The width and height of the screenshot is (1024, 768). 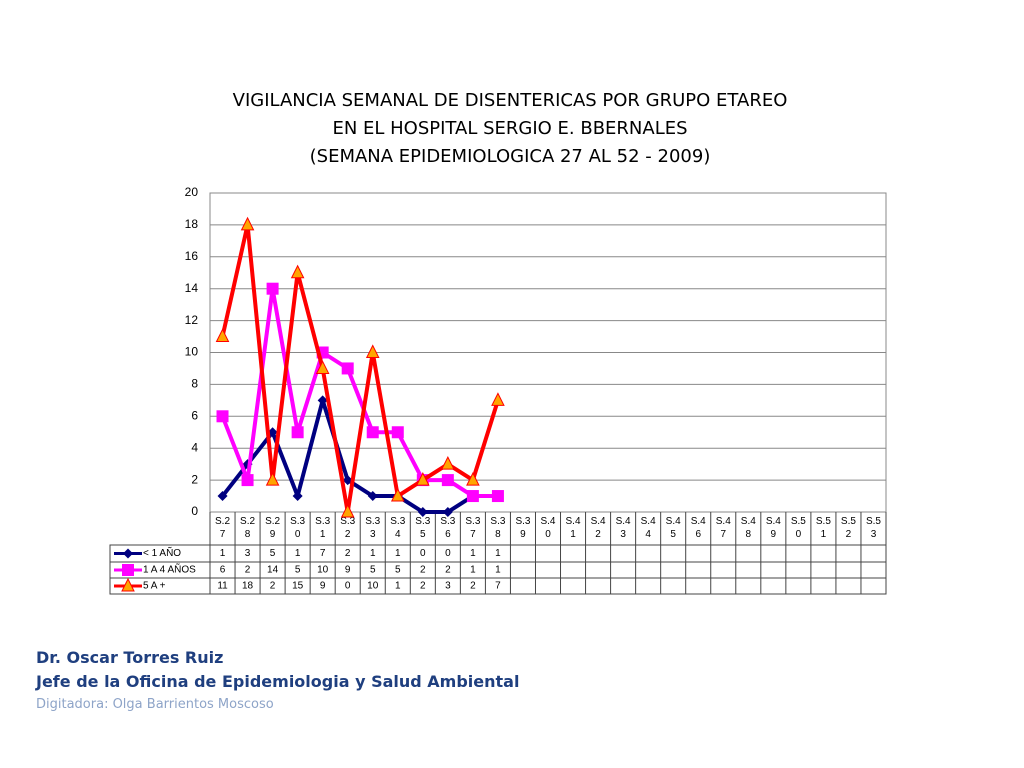 What do you see at coordinates (194, 511) in the screenshot?
I see `y-tick-label: 0` at bounding box center [194, 511].